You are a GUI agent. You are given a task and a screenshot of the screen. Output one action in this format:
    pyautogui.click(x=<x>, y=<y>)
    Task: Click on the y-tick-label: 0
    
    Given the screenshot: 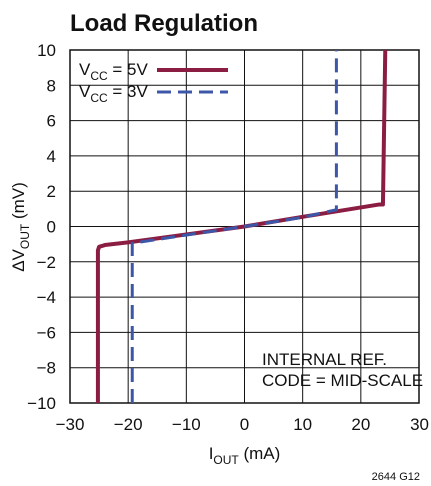 What is the action you would take?
    pyautogui.click(x=51, y=227)
    